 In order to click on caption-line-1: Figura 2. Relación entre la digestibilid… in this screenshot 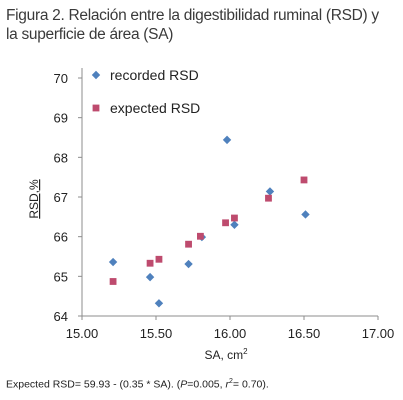, I will do `click(192, 15)`.